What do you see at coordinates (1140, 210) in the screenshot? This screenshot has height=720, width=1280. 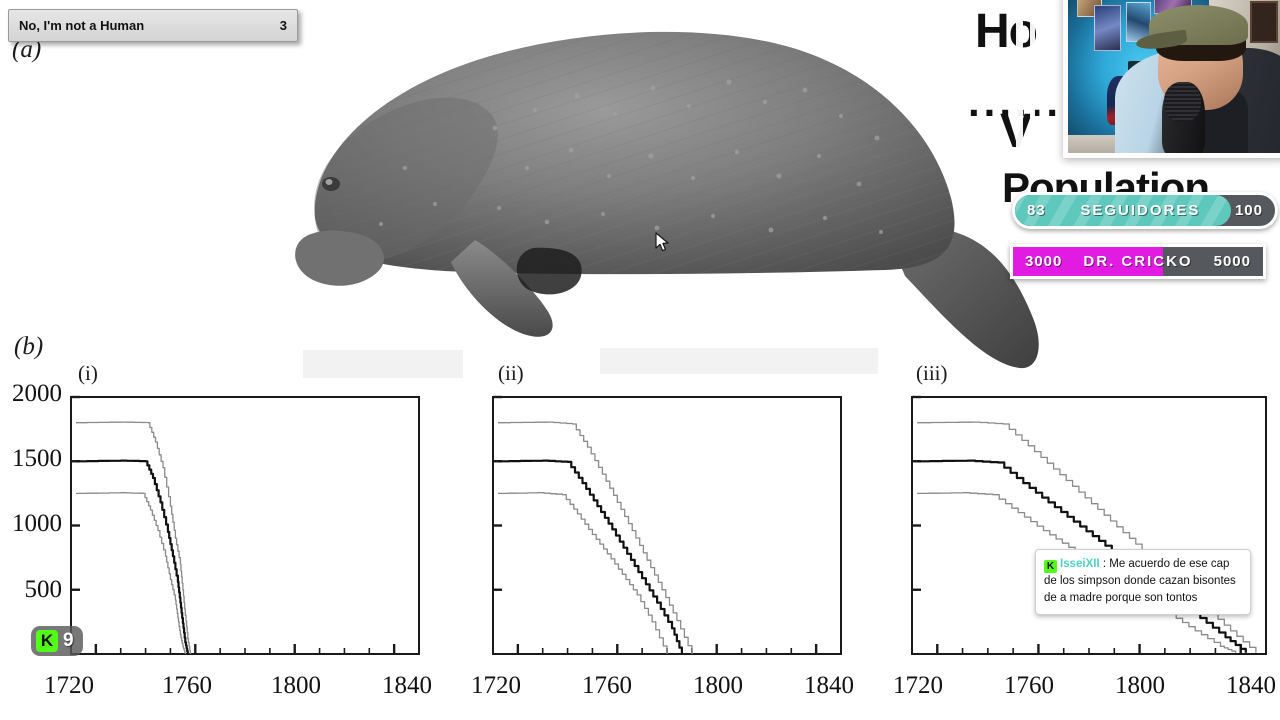 I see `followers-goal-label: SEGUIDORES` at bounding box center [1140, 210].